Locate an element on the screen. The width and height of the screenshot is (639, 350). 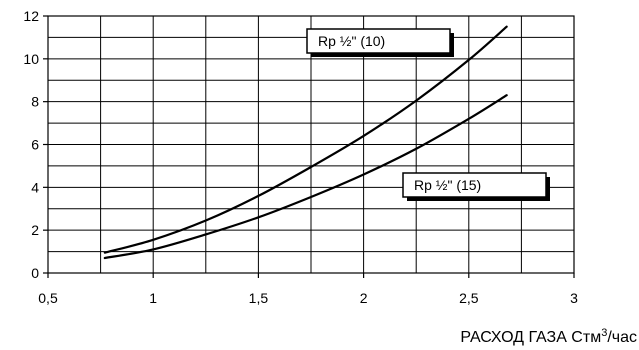
y-tick-label: 8 is located at coordinates (35, 102).